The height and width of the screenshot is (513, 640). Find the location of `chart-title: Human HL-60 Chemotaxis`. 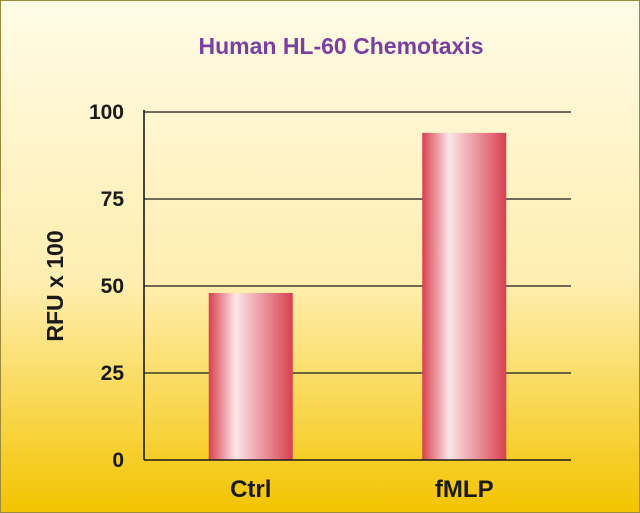

chart-title: Human HL-60 Chemotaxis is located at coordinates (340, 46).